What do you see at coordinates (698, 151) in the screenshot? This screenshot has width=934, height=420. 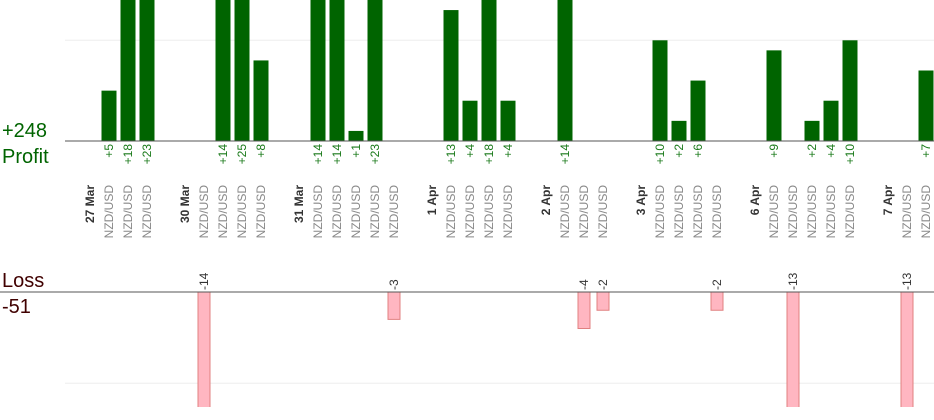 I see `value-label: +6` at bounding box center [698, 151].